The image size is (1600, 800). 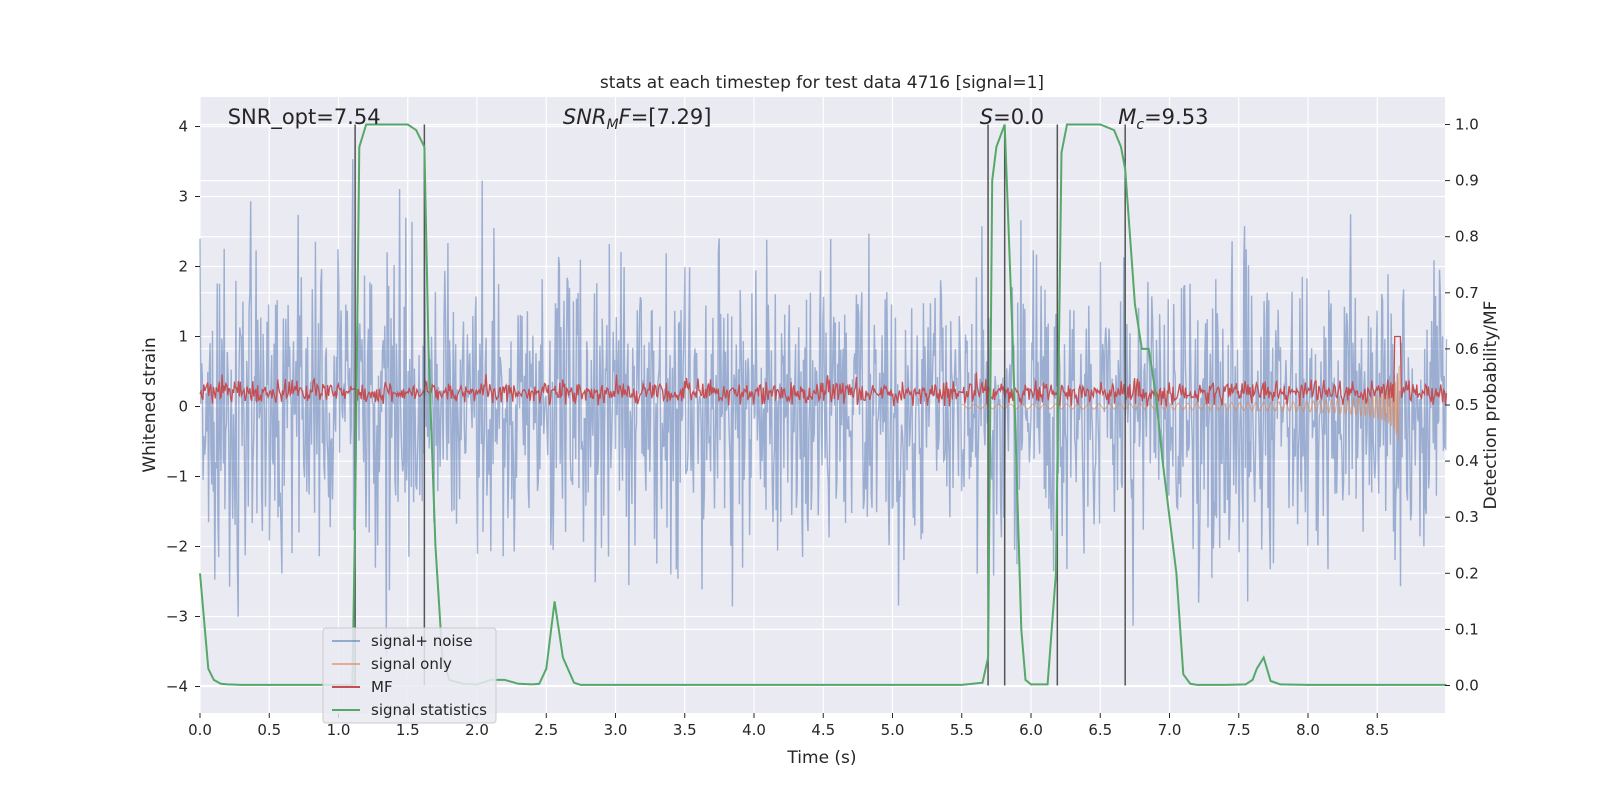 What do you see at coordinates (269, 730) in the screenshot?
I see `x-tick-label-1: 0.5` at bounding box center [269, 730].